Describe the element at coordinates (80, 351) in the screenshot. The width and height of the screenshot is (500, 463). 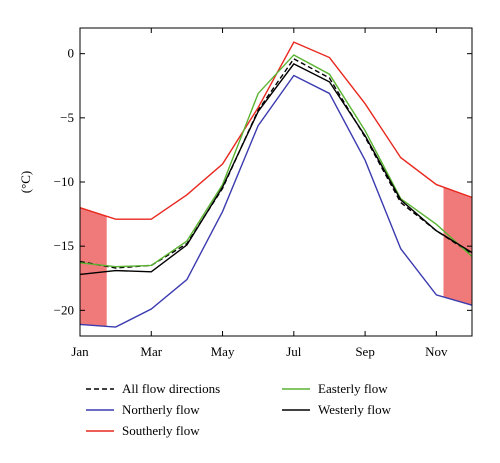
I see `x-tick-label: Jan` at that location.